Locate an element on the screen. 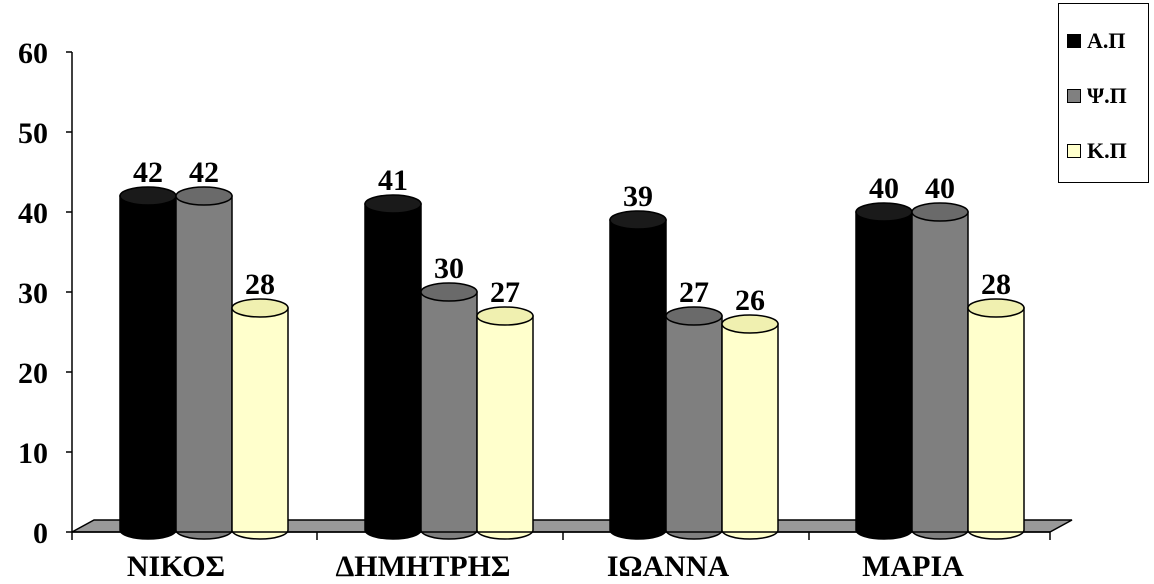  category-label: ΙΩΑΝΝΑ is located at coordinates (668, 566).